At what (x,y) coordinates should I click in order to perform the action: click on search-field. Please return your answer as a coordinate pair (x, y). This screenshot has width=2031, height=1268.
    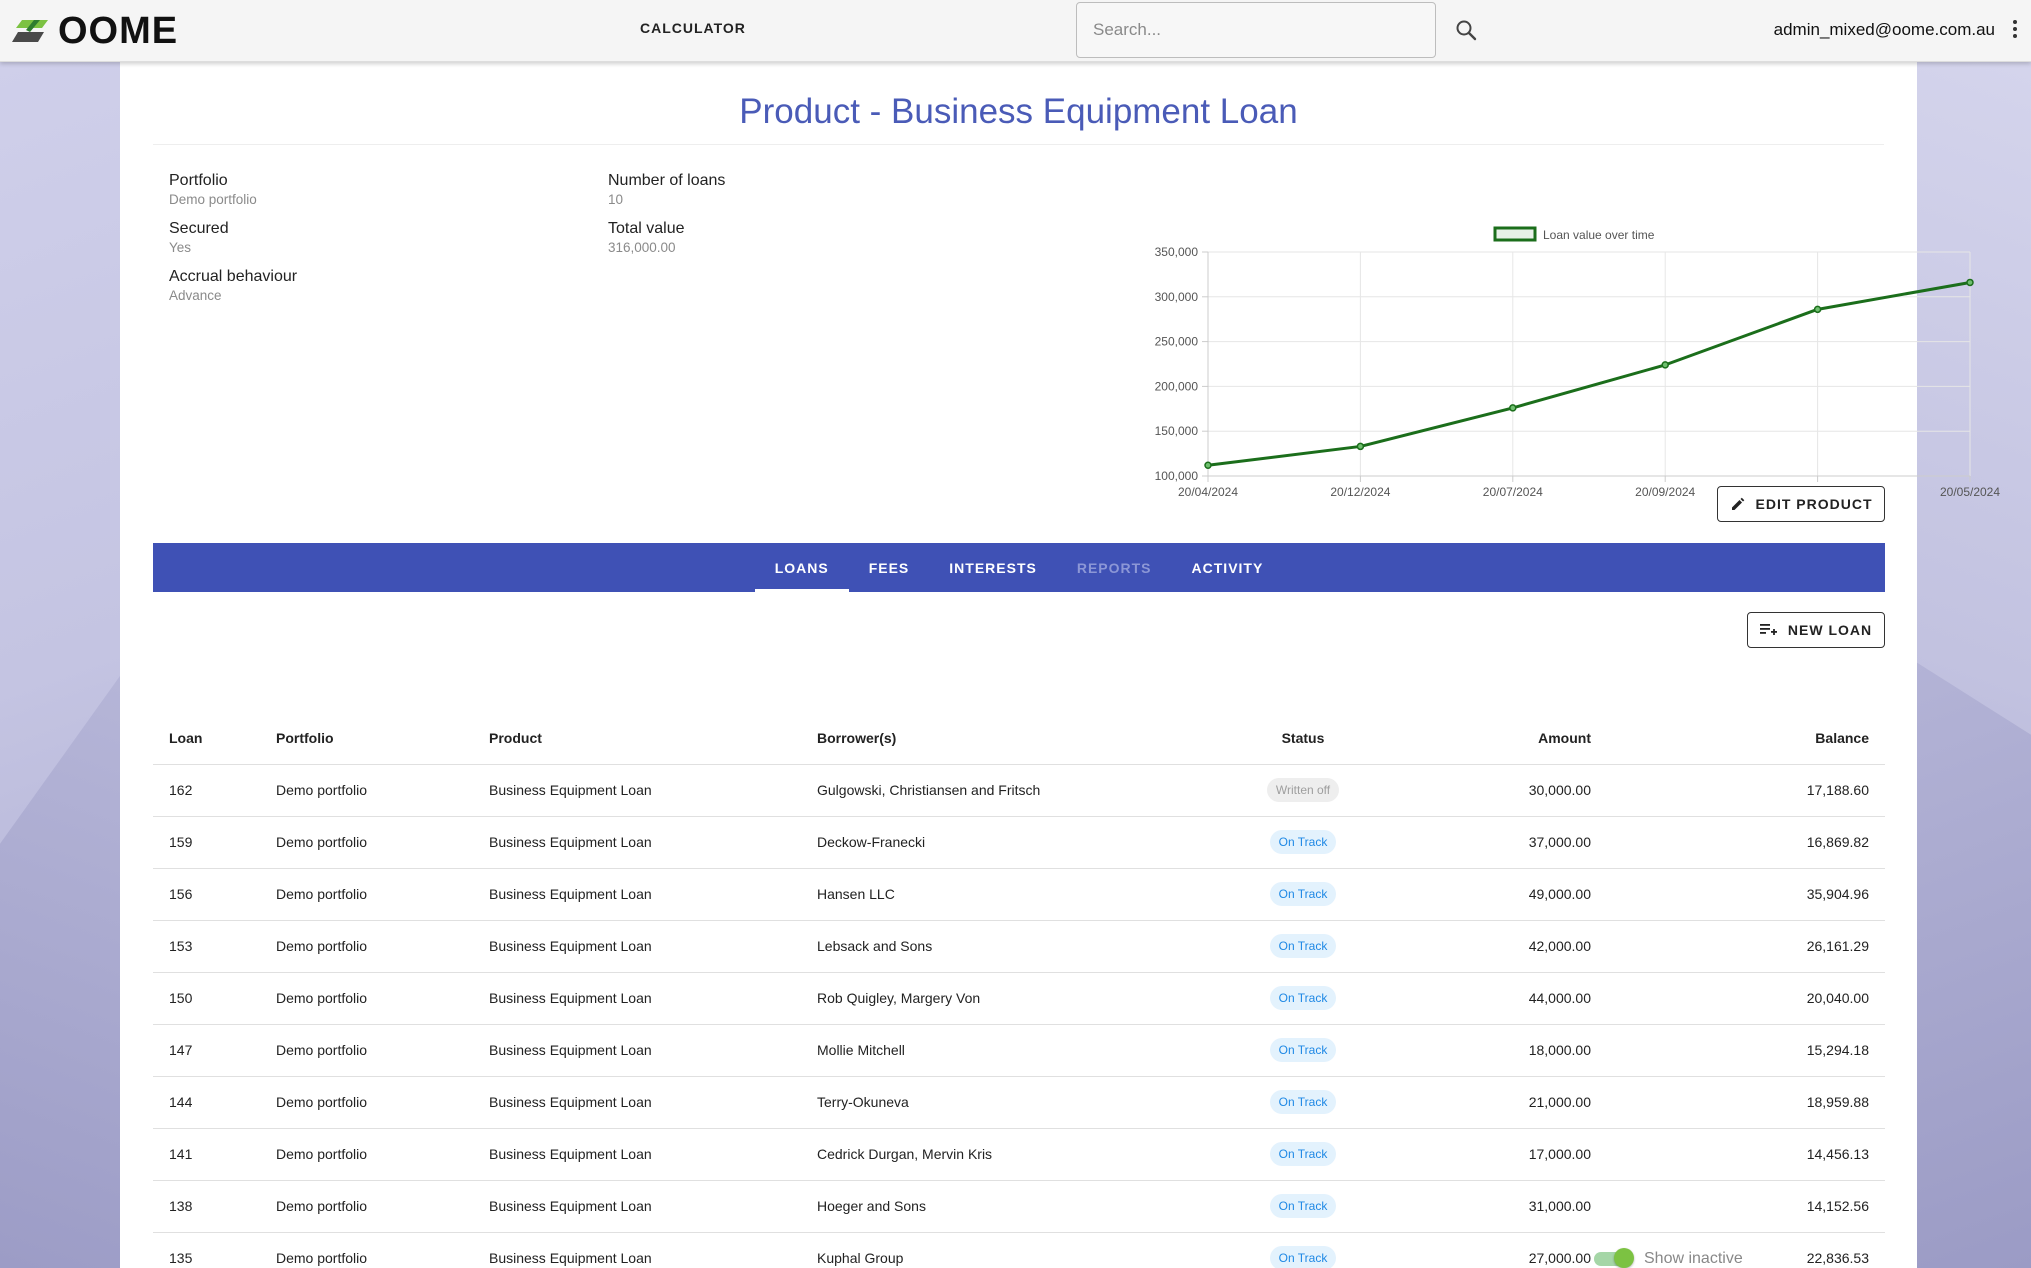
    Looking at the image, I should click on (1256, 30).